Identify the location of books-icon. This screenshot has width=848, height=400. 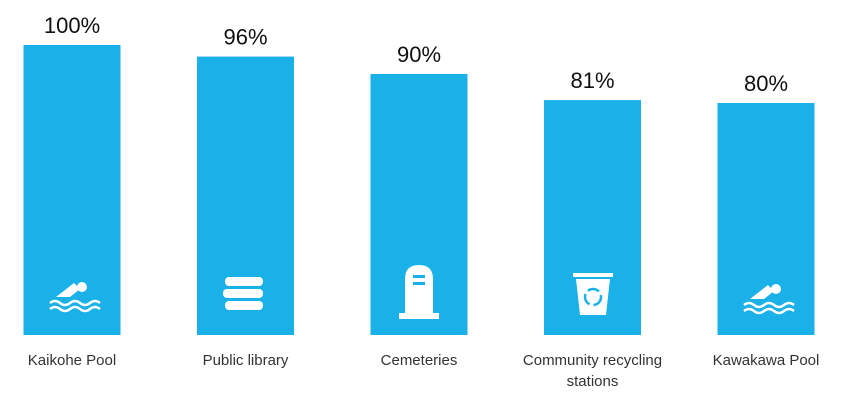
(243, 293).